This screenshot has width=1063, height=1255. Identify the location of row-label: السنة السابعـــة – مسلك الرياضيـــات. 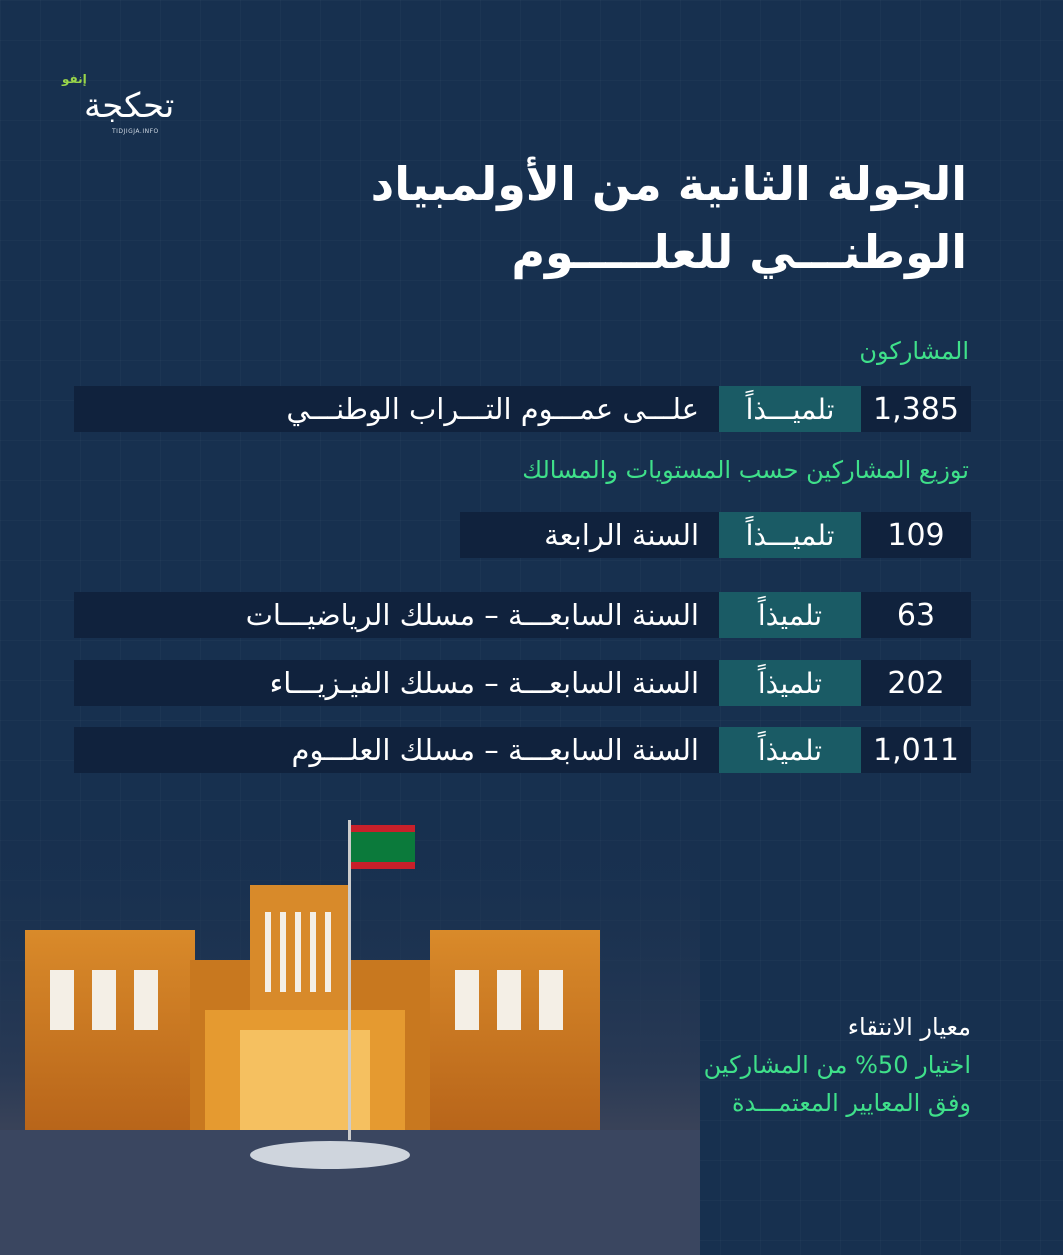
(472, 615).